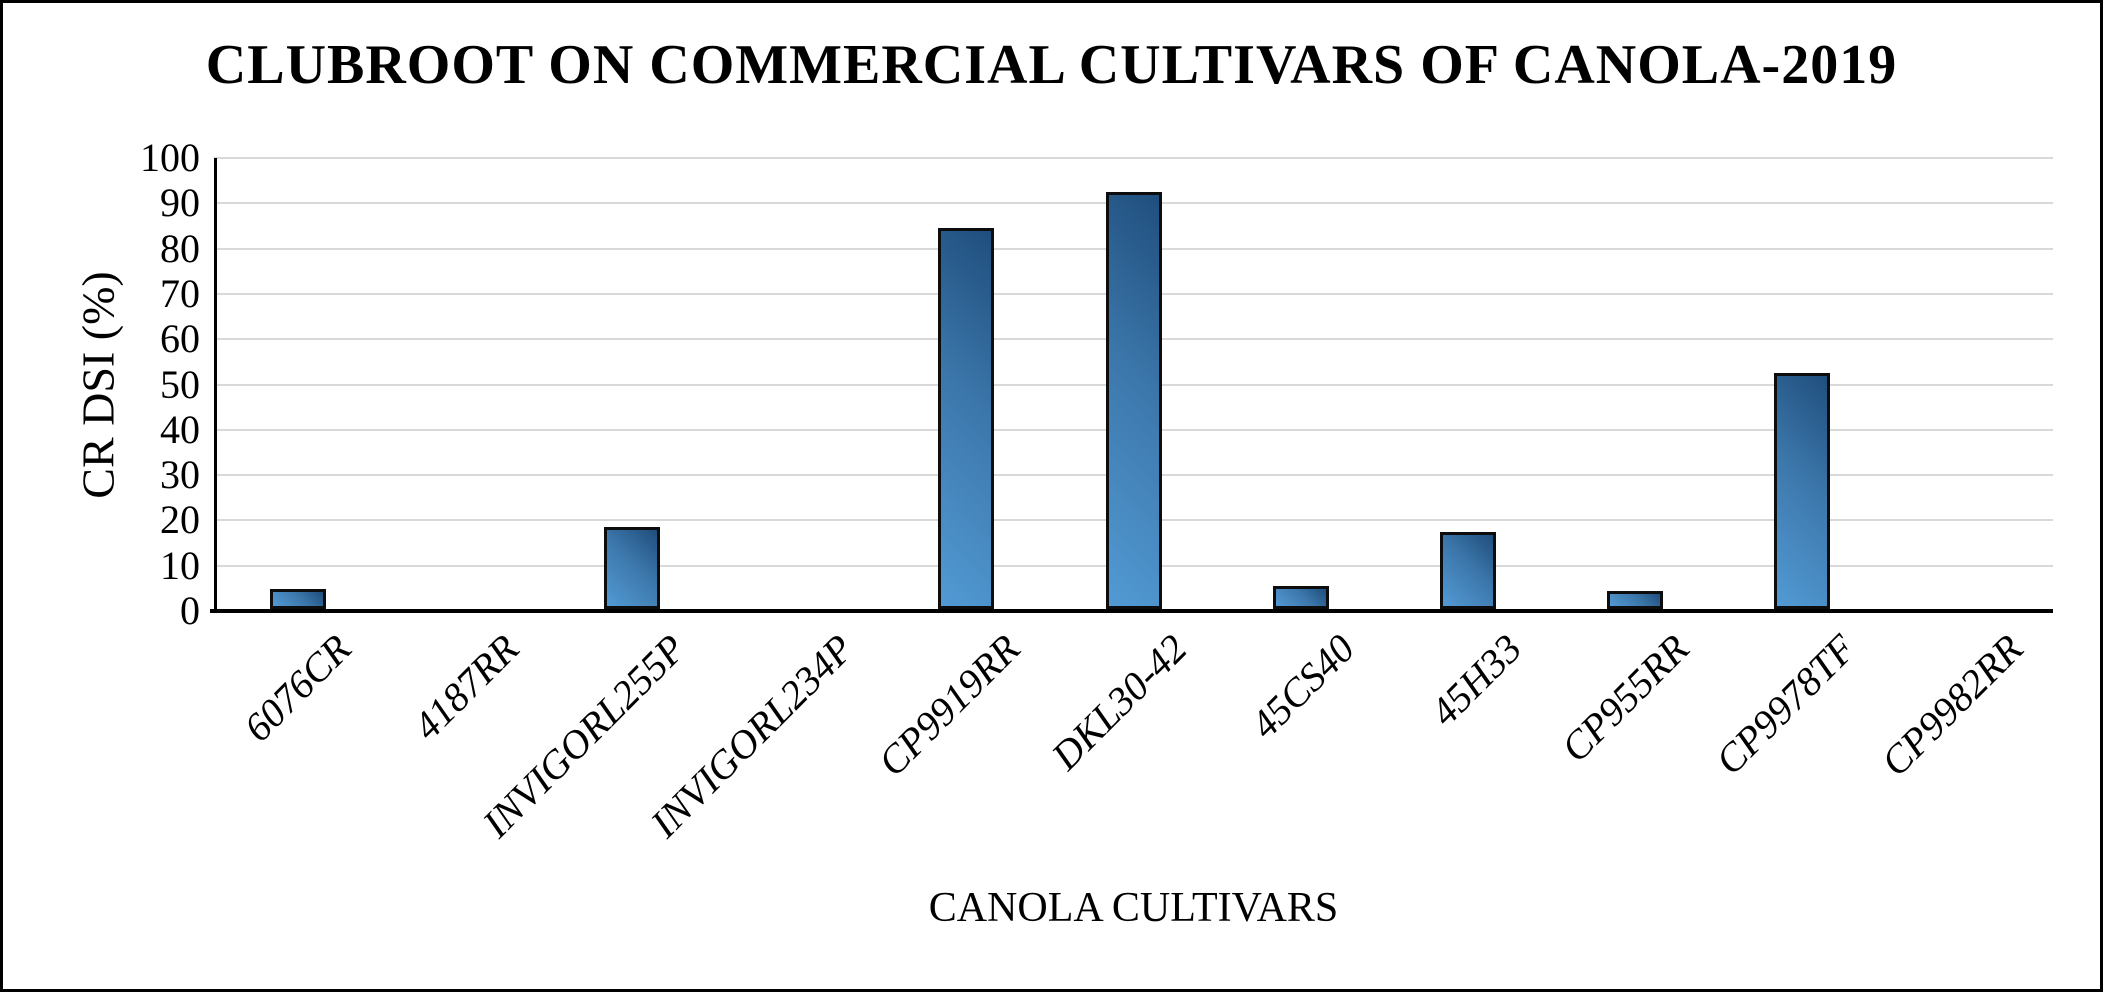 This screenshot has height=992, width=2103. What do you see at coordinates (180, 339) in the screenshot?
I see `y-tick-label-60: 60` at bounding box center [180, 339].